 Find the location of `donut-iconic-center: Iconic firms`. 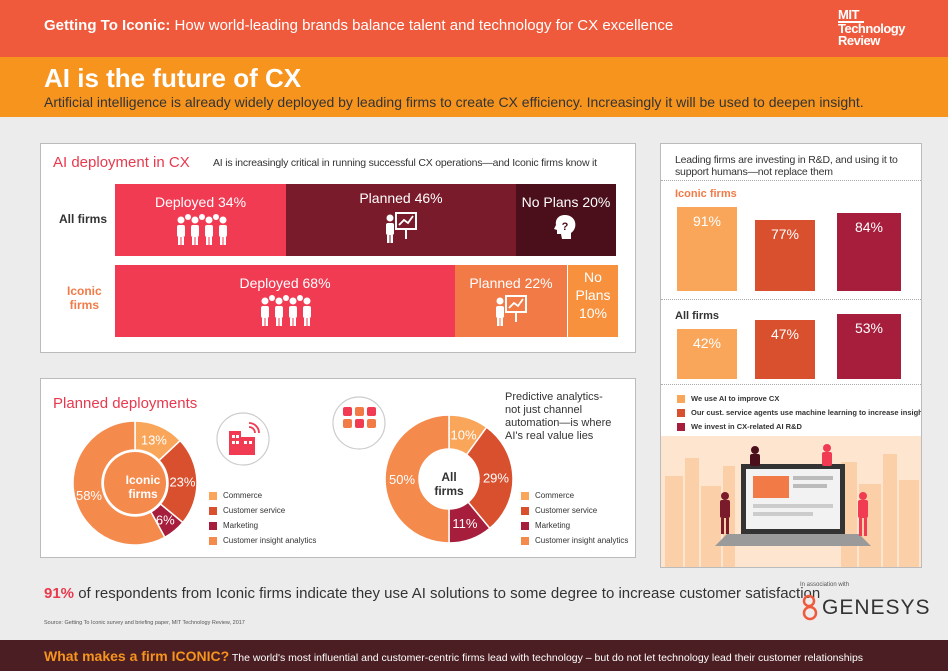

donut-iconic-center: Iconic firms is located at coordinates (143, 487).